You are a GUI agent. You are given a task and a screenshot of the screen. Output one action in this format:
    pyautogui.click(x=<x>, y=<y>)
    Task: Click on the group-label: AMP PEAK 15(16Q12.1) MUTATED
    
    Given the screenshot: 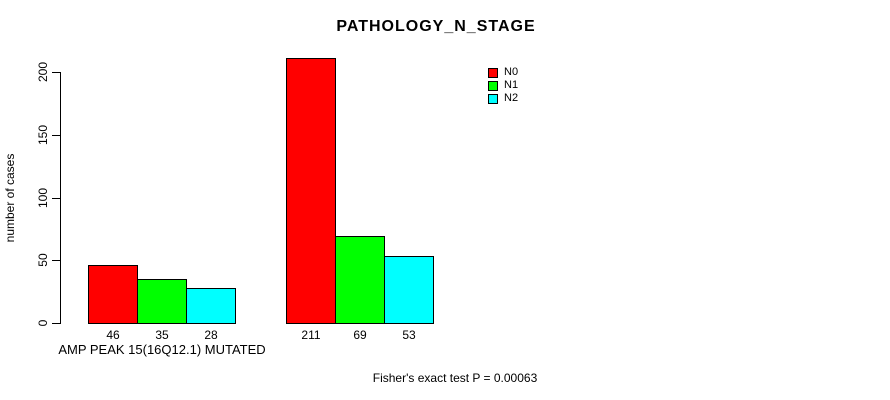 What is the action you would take?
    pyautogui.click(x=162, y=349)
    